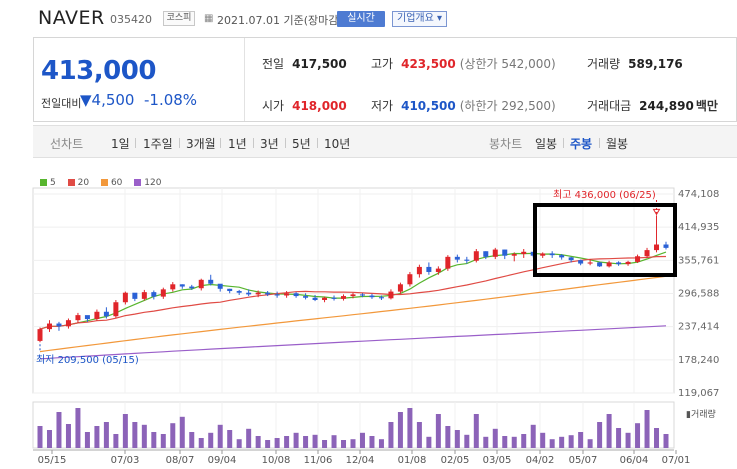  What do you see at coordinates (158, 144) in the screenshot?
I see `period-1w: 1주일` at bounding box center [158, 144].